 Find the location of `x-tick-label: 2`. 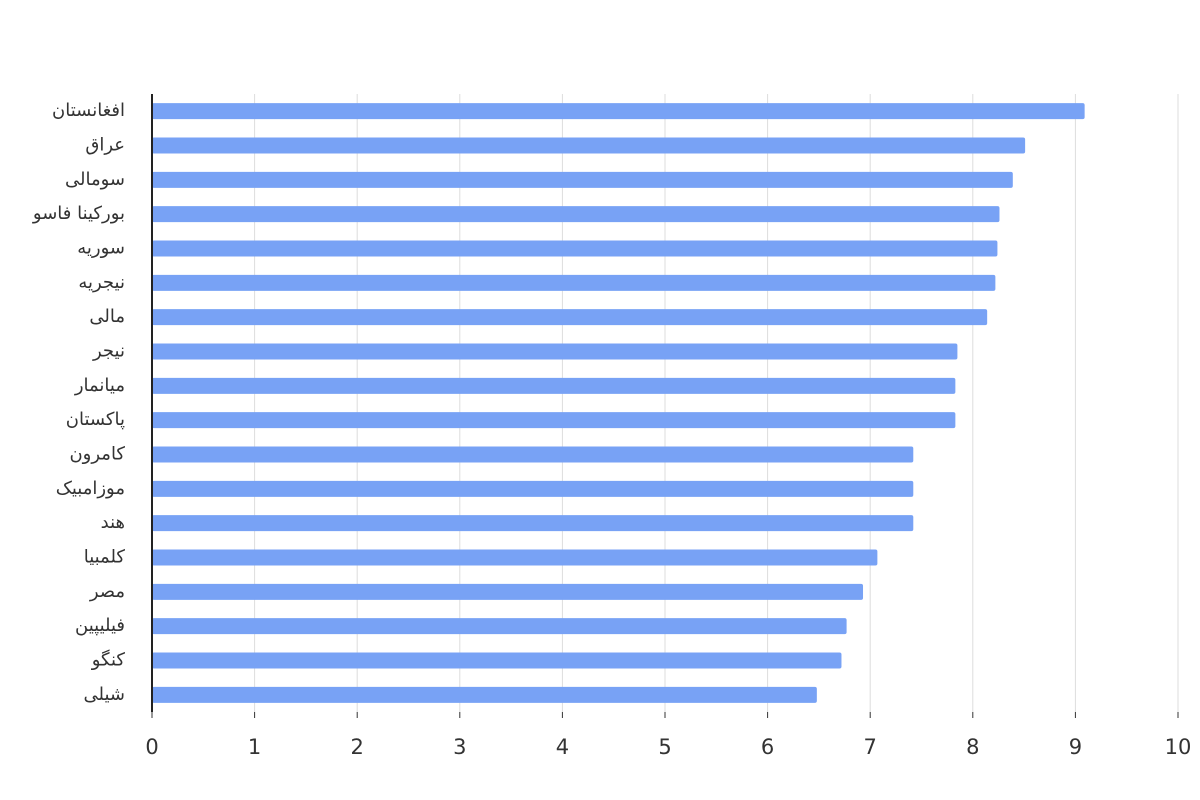

x-tick-label: 2 is located at coordinates (357, 747).